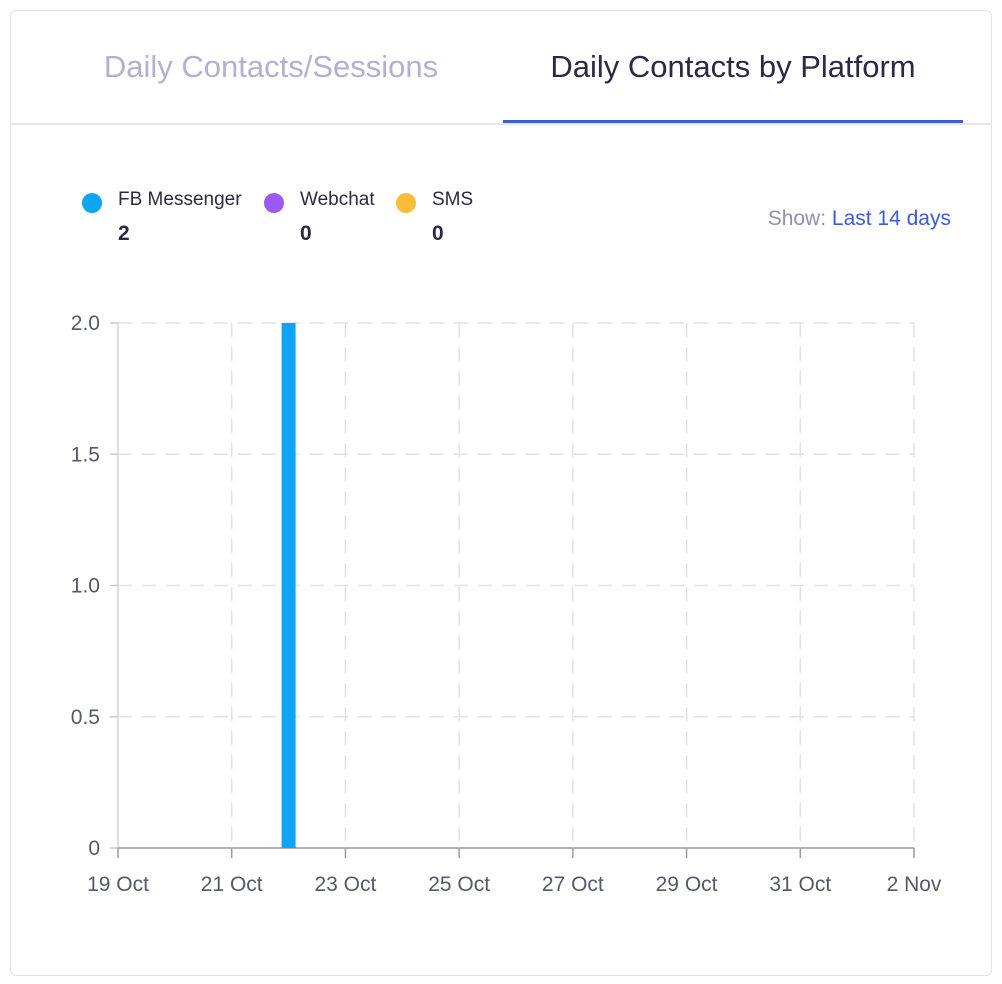  I want to click on tab-daily-contacts-sessions: Daily Contacts/Sessions, so click(271, 66).